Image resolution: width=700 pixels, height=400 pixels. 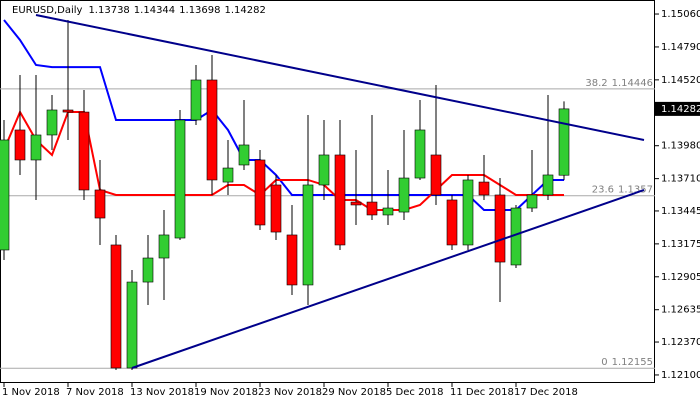 I want to click on fib-label: 0 1.12155, so click(x=627, y=362).